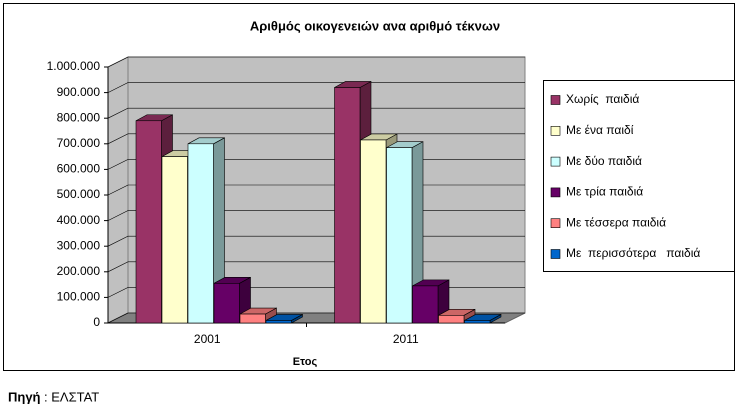 The image size is (738, 417). I want to click on chart-title: Αριθμός οικογενειών ανα αριθμό τέκνων, so click(375, 25).